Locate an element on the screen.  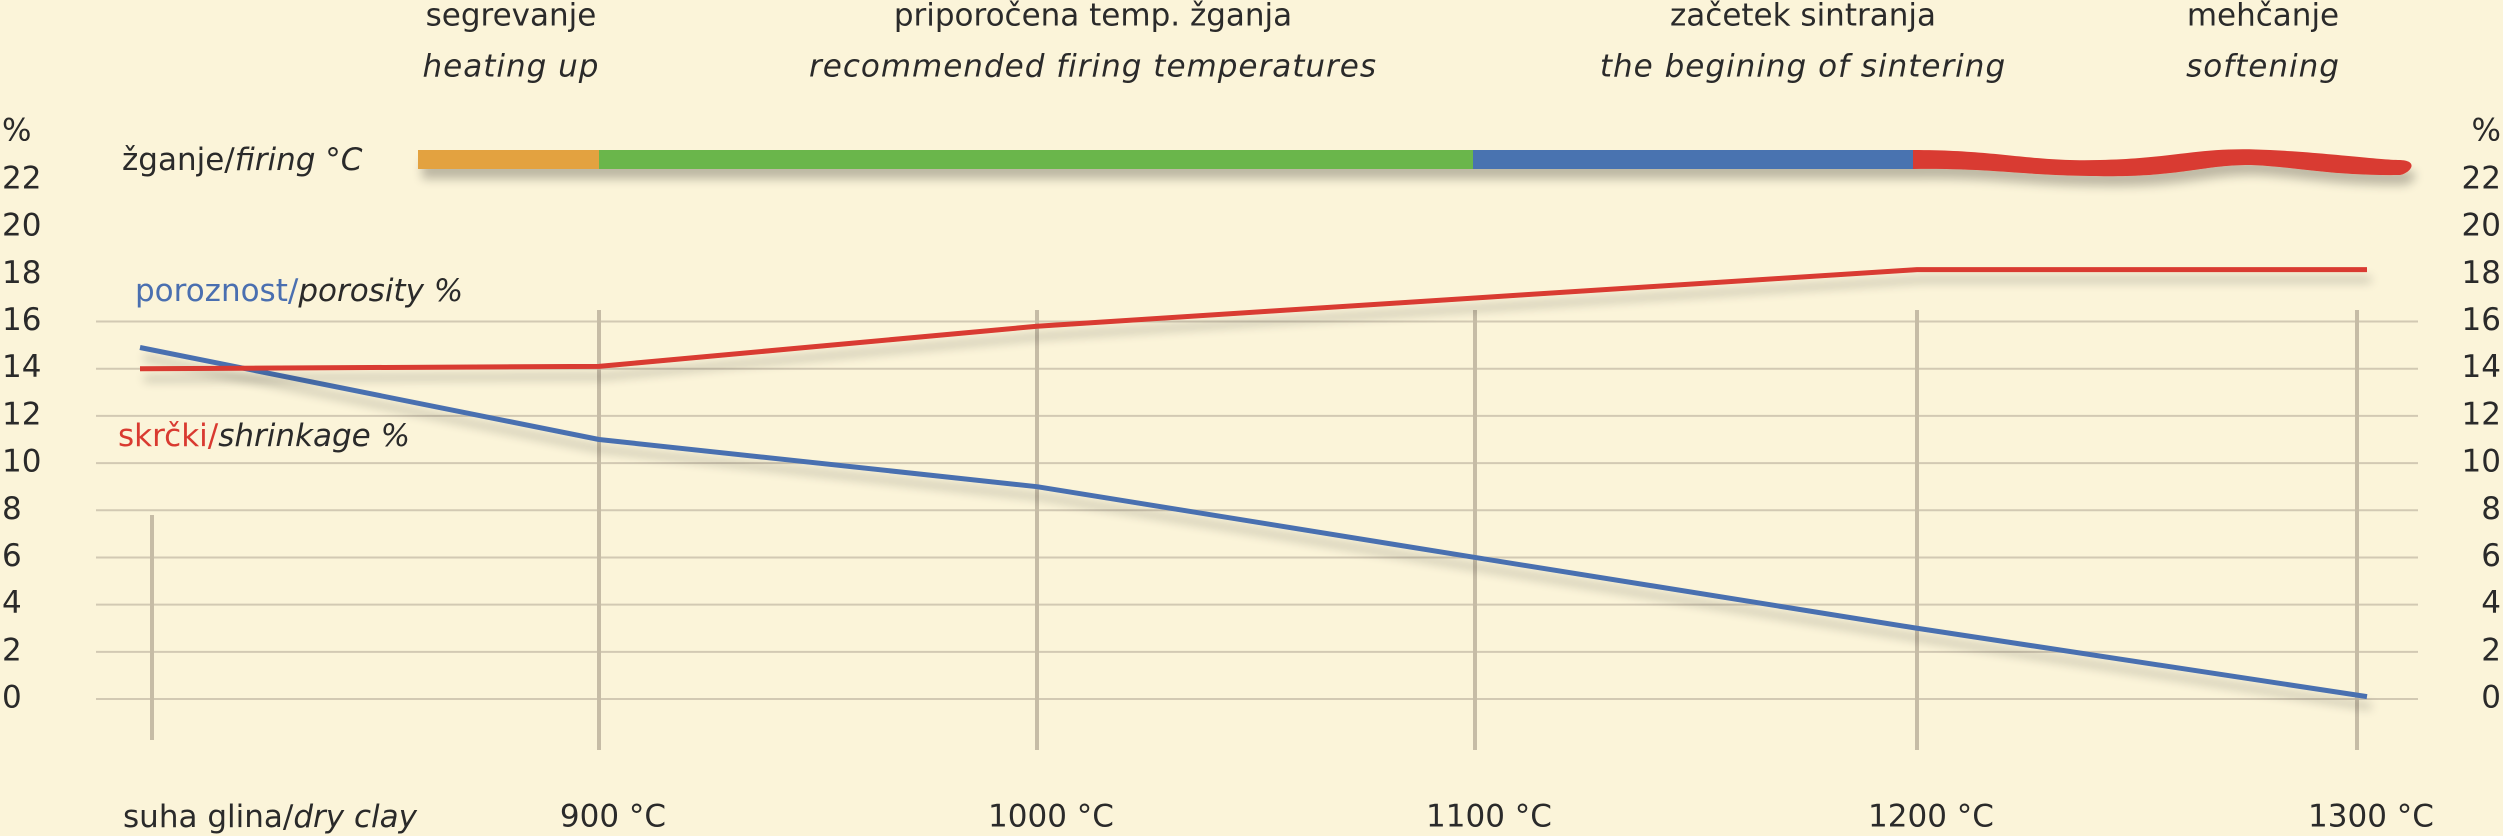
y-tick-label: 4 is located at coordinates (12, 603).